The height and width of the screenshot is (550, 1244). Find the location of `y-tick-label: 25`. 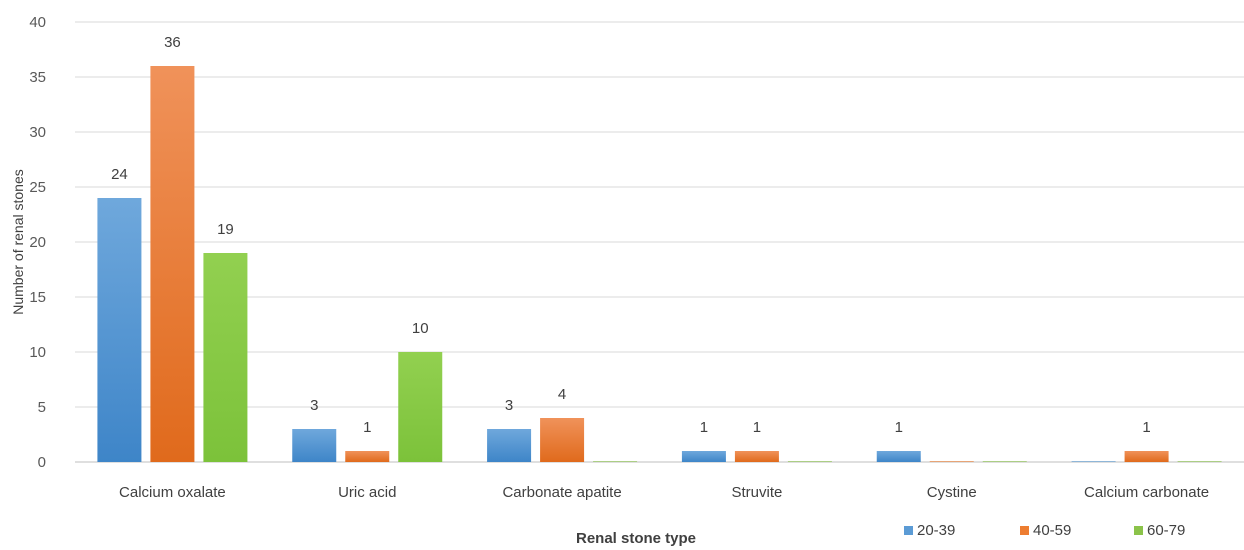

y-tick-label: 25 is located at coordinates (37, 187).